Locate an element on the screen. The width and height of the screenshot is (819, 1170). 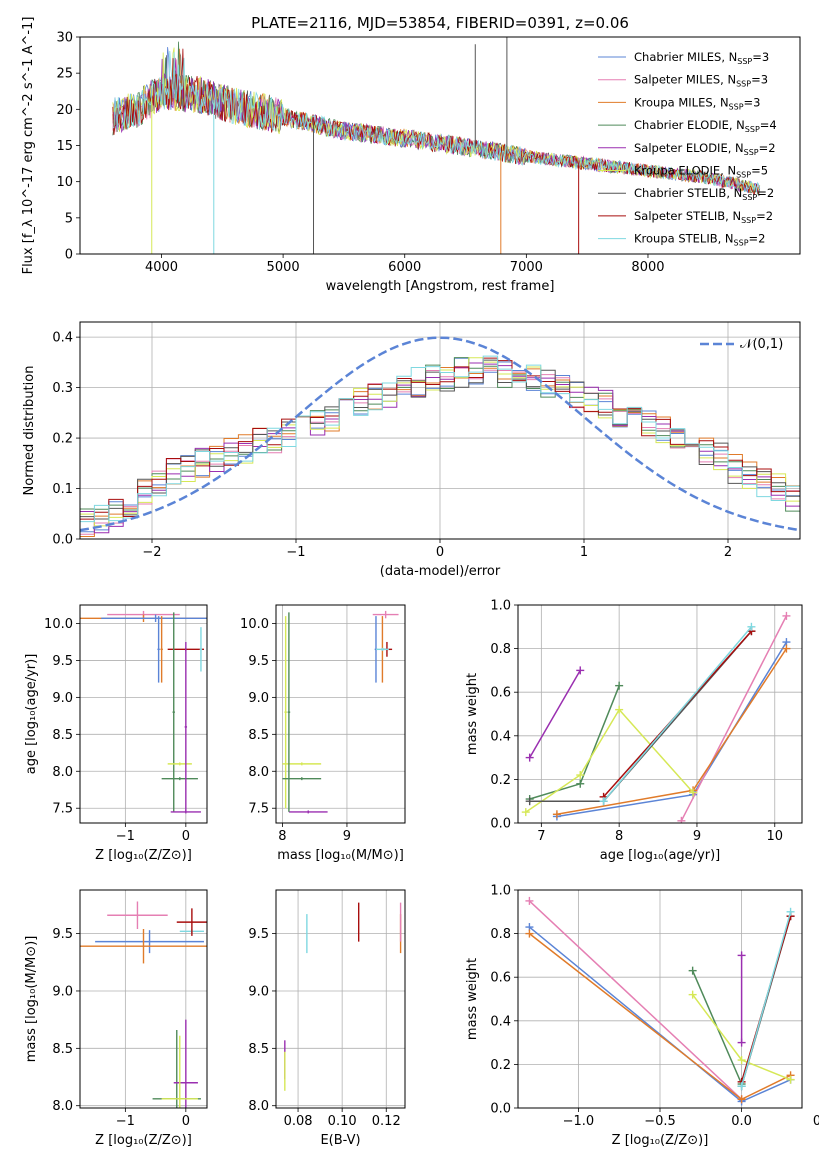
spectrum-line is located at coordinates (436, 121).